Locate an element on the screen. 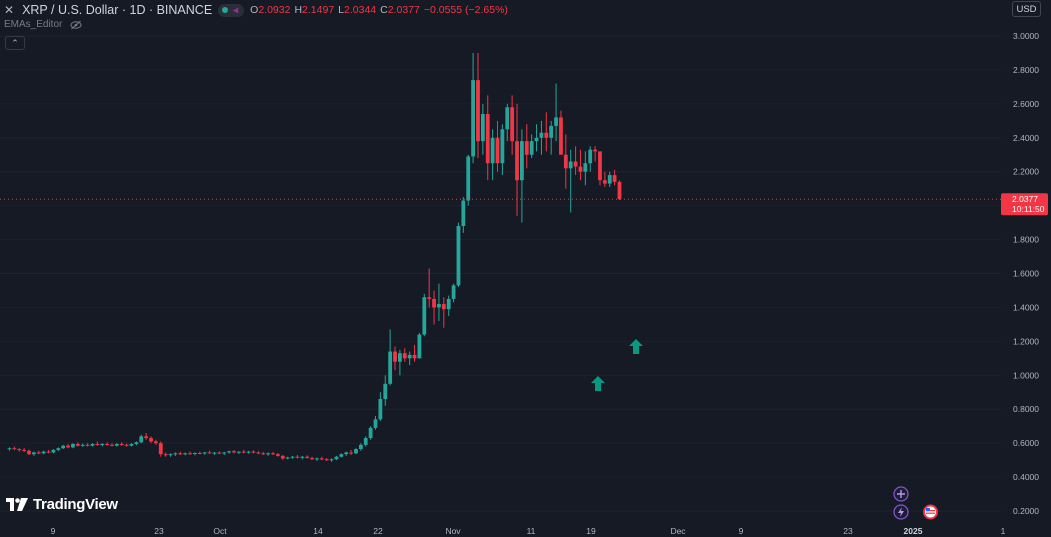  close-icon: ✕ is located at coordinates (9, 10).